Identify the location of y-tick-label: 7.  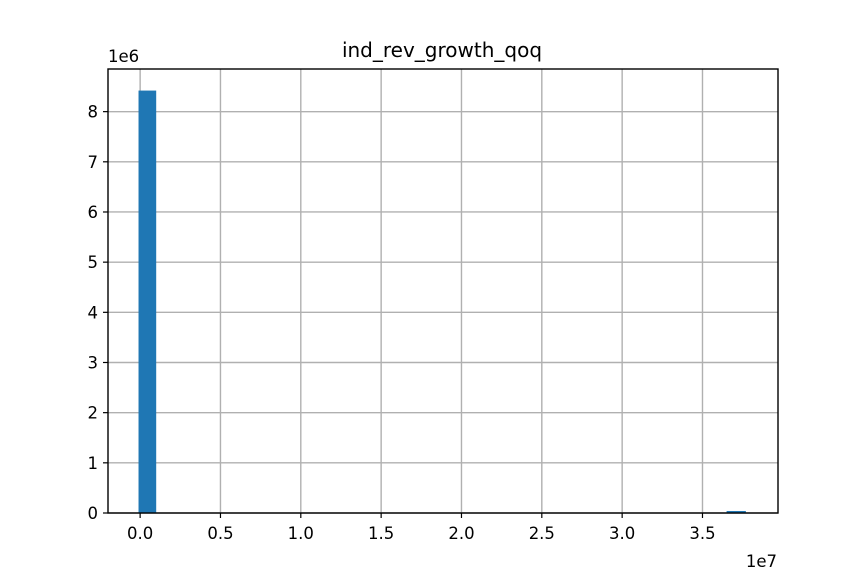
(93, 162).